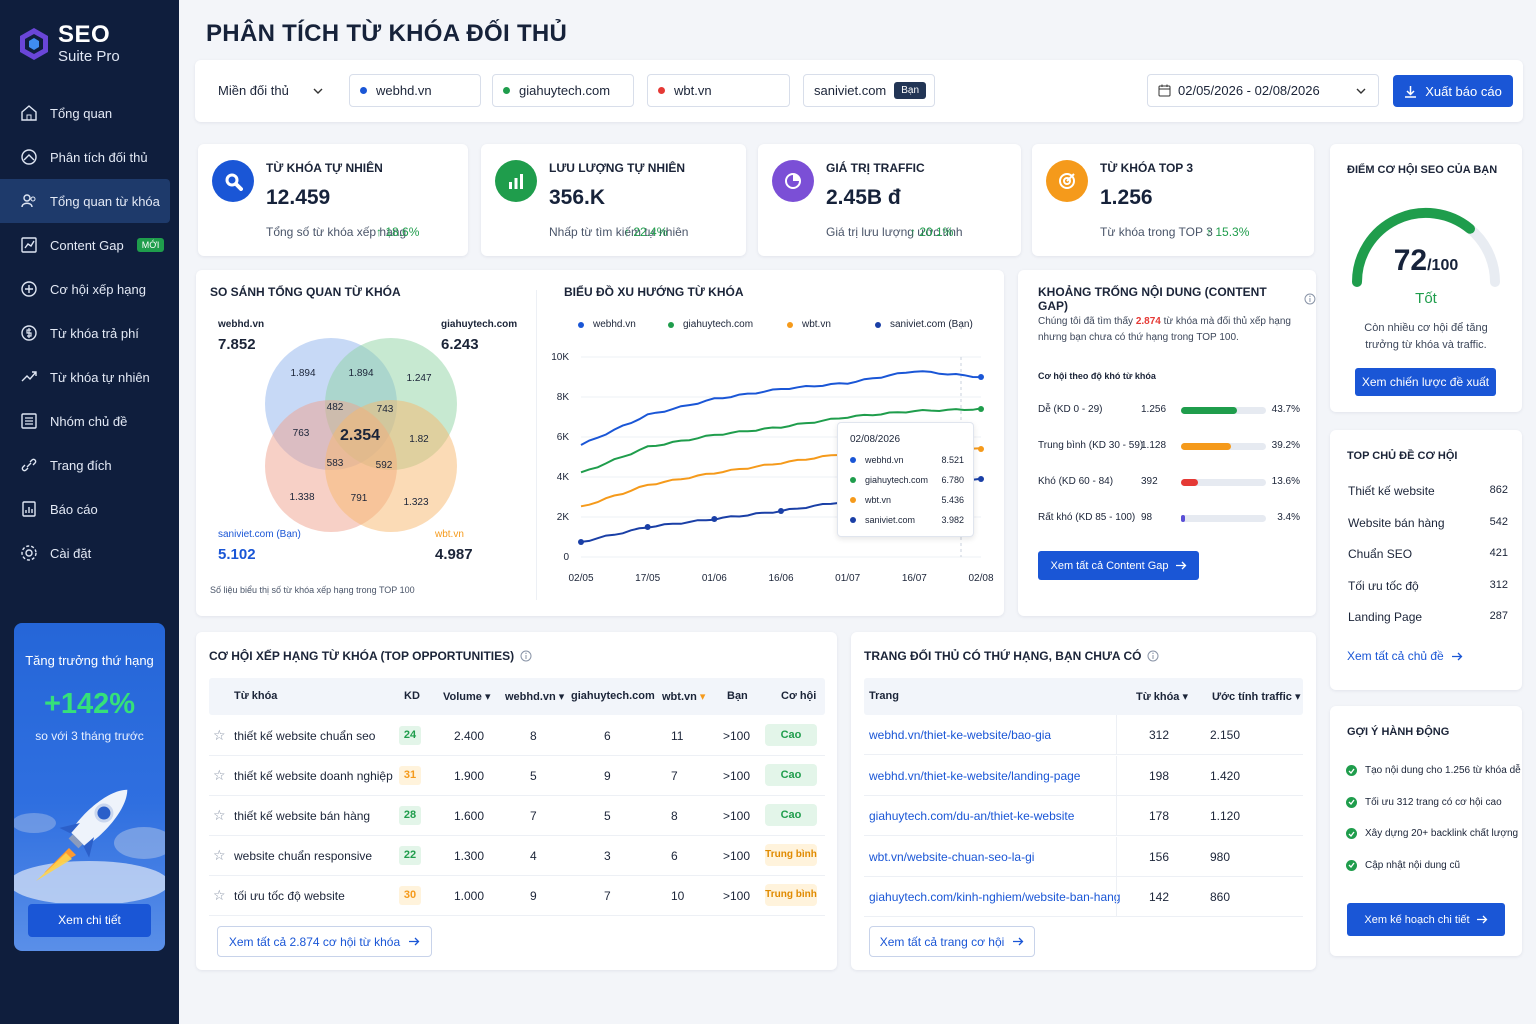  I want to click on col-opportunity: Cơ hội, so click(799, 696).